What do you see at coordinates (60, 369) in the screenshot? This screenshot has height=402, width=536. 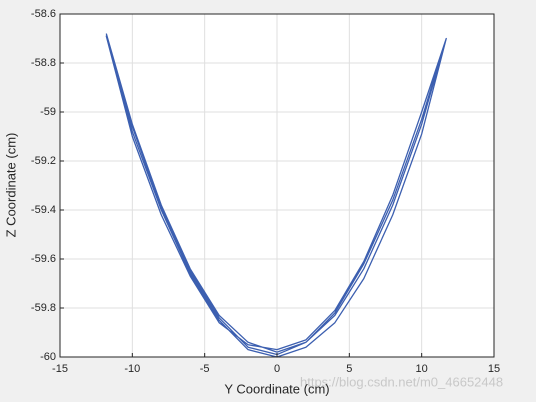 I see `x-tick-label: -15` at bounding box center [60, 369].